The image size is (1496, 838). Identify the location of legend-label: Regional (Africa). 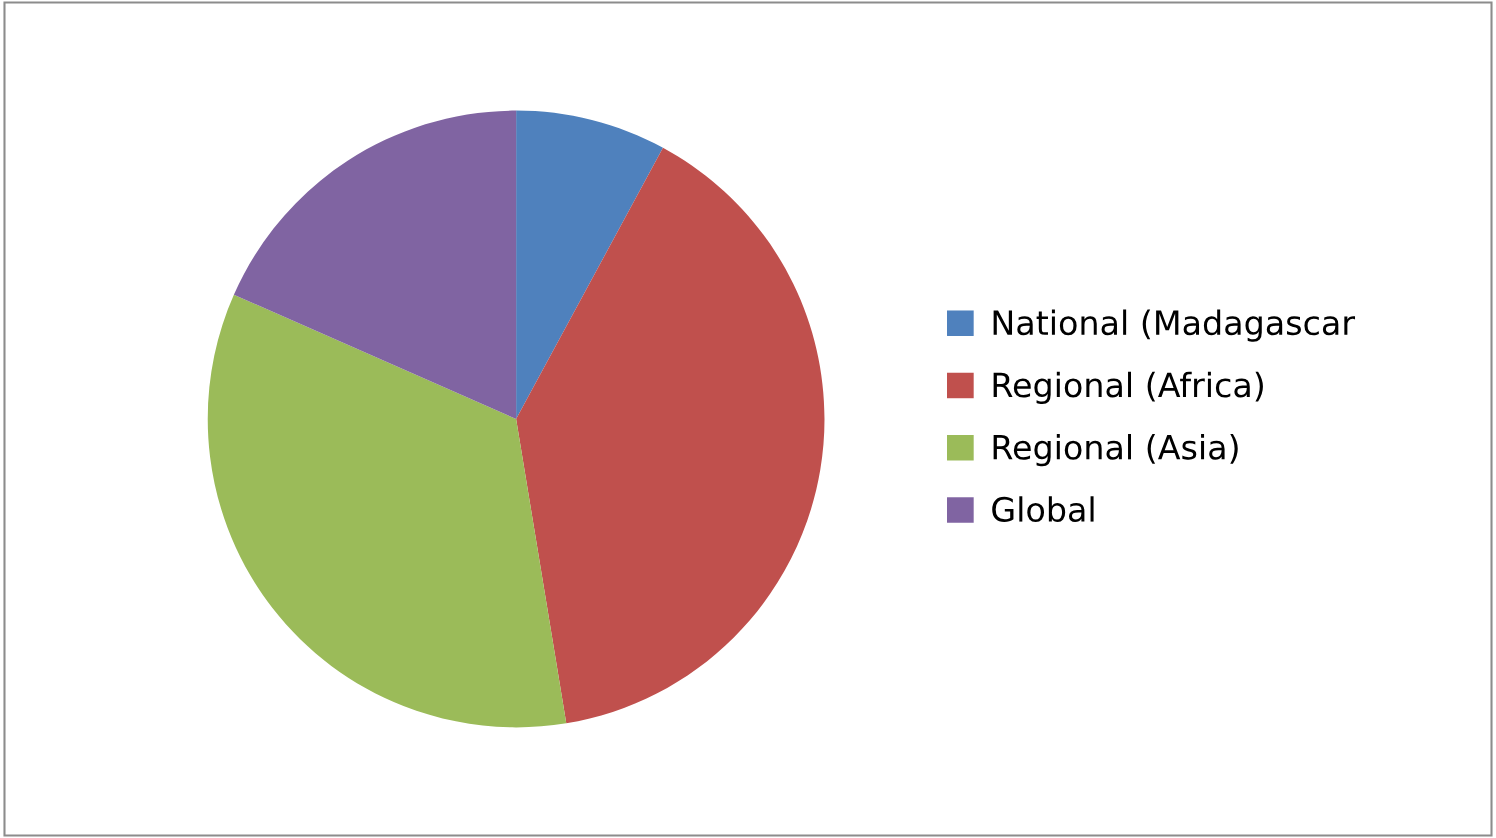
(1128, 387).